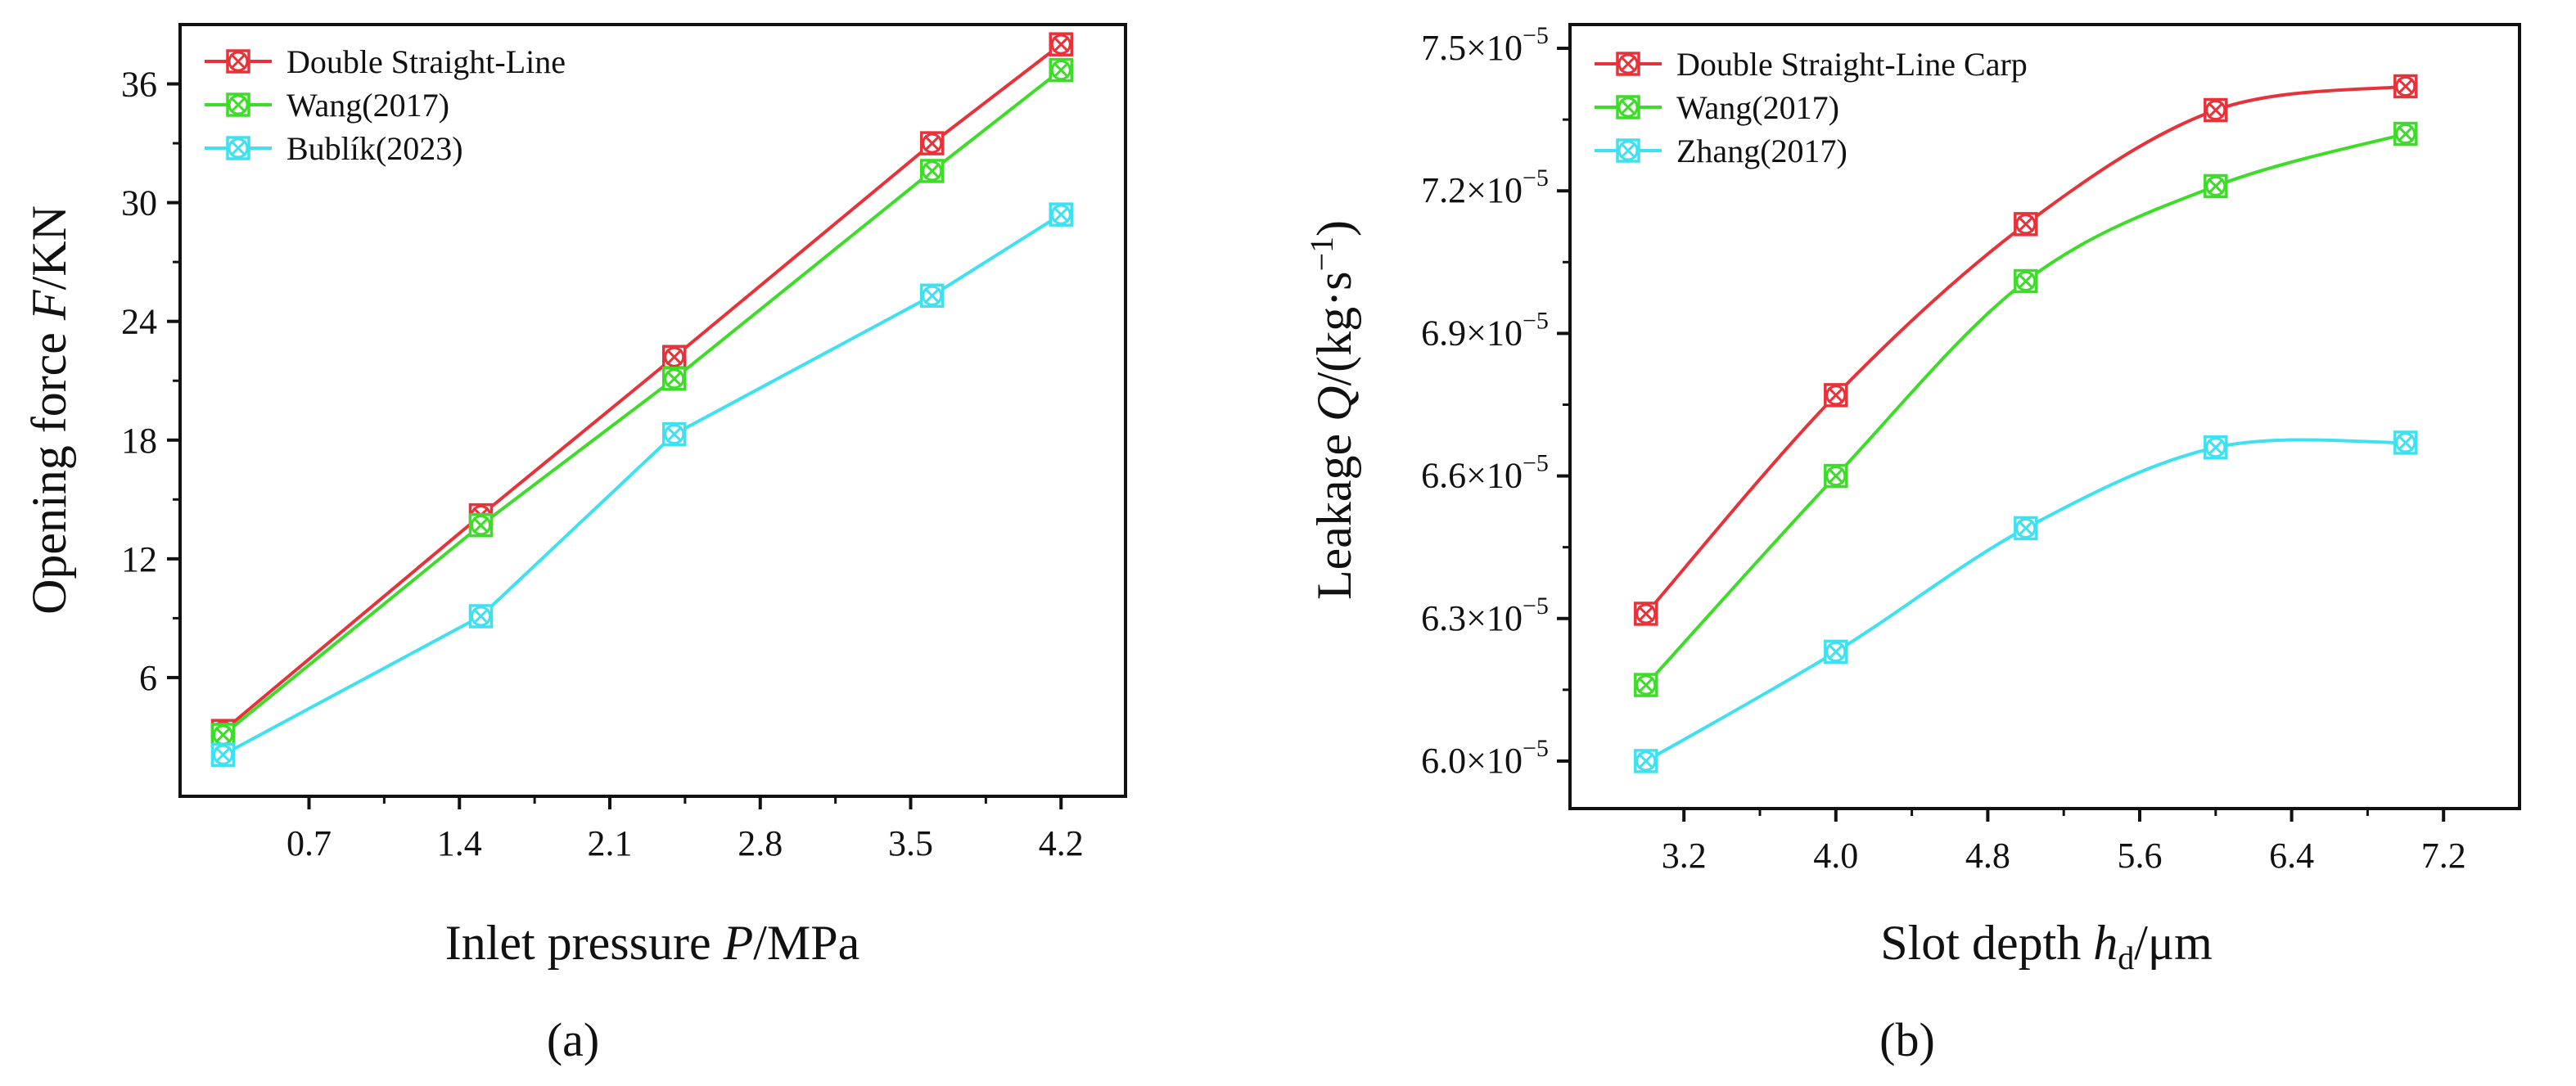 This screenshot has height=1086, width=2576. Describe the element at coordinates (1907, 1039) in the screenshot. I see `panel-label-b: (b)` at that location.